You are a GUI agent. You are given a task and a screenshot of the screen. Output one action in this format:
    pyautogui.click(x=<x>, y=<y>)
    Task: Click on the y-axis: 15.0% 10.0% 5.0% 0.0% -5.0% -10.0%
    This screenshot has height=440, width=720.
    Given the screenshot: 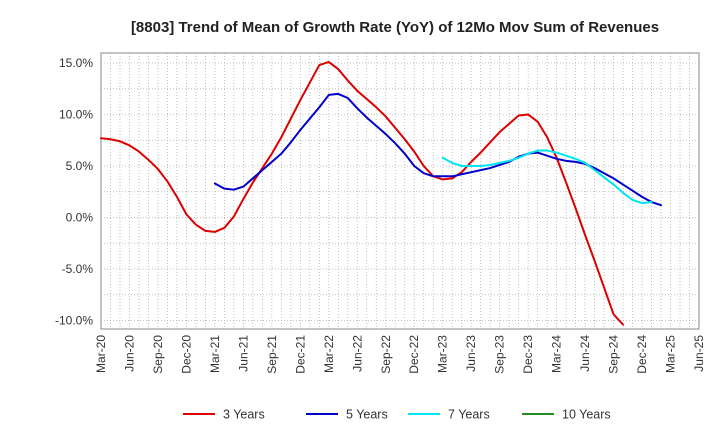 What is the action you would take?
    pyautogui.click(x=74, y=192)
    